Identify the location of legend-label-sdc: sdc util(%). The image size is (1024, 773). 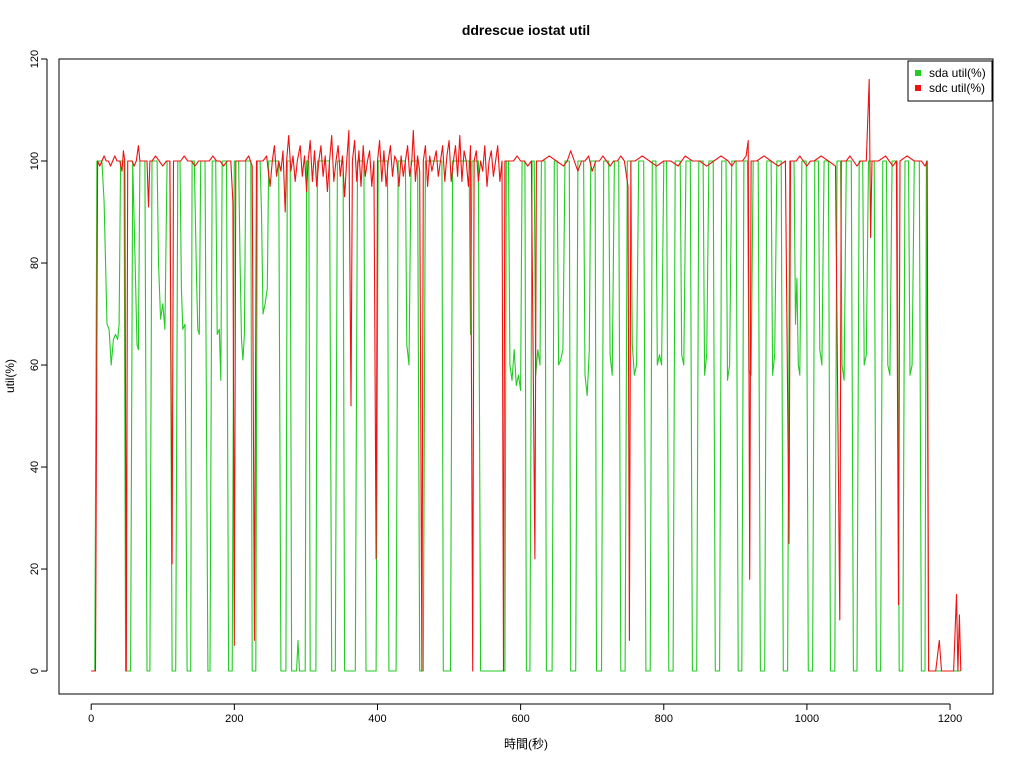
(957, 88).